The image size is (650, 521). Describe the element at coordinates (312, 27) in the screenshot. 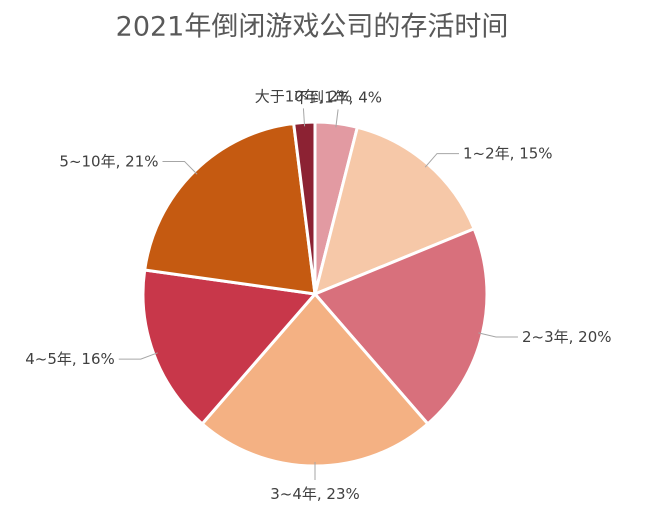

I see `chart-title: 2021年倒闭游戏公司的存活时间` at that location.